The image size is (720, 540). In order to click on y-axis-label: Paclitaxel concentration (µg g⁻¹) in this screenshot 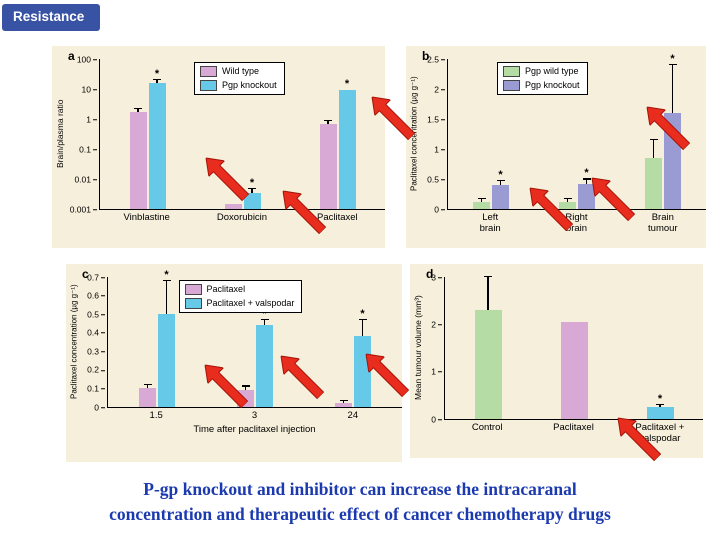, I will do `click(74, 342)`.